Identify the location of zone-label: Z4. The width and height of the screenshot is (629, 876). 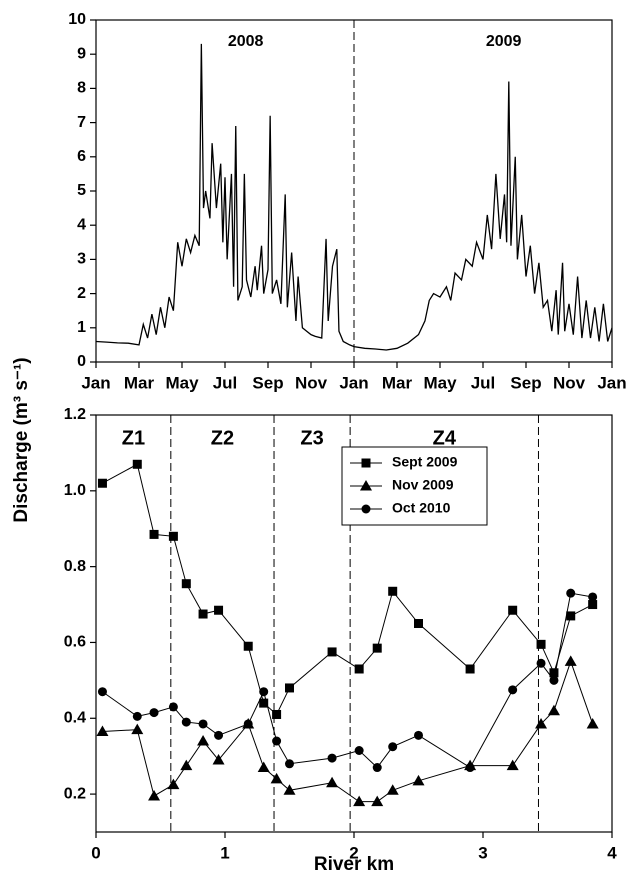
(445, 438).